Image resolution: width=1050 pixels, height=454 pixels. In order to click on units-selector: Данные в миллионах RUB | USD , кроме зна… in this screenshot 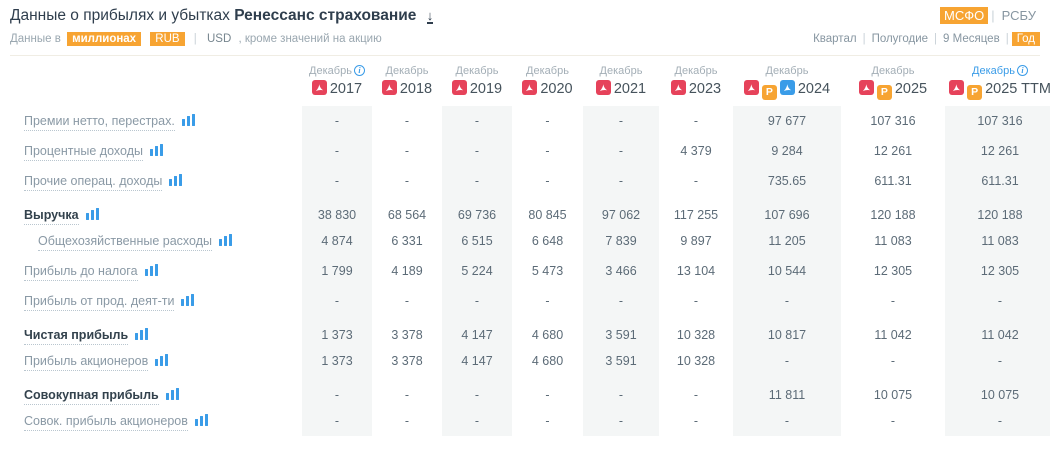, I will do `click(196, 39)`.